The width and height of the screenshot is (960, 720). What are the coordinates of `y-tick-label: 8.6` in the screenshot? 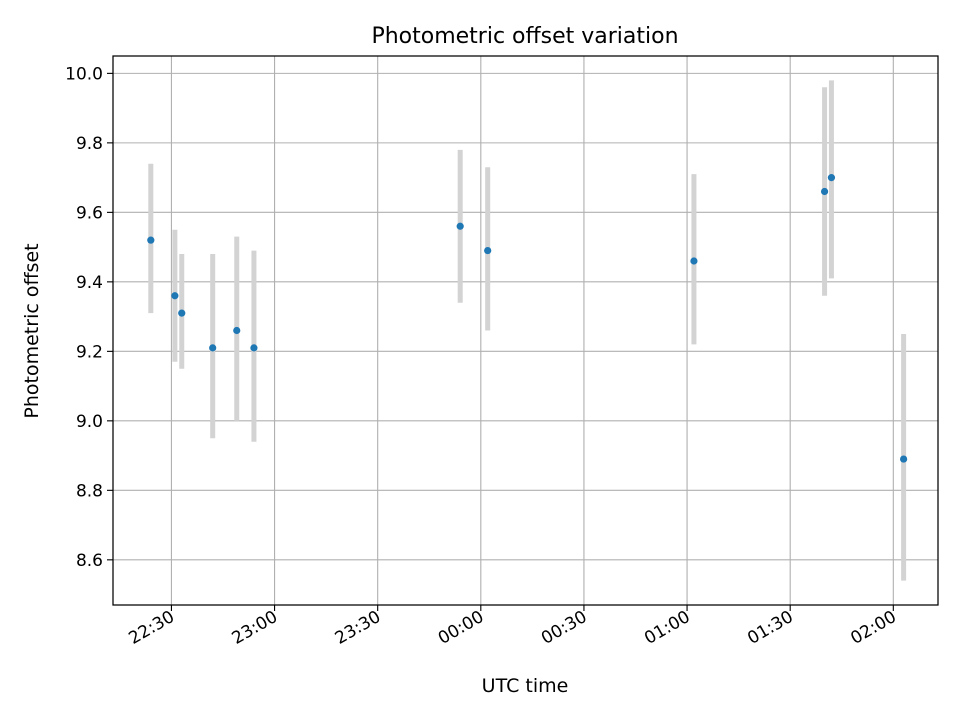 It's located at (89, 561).